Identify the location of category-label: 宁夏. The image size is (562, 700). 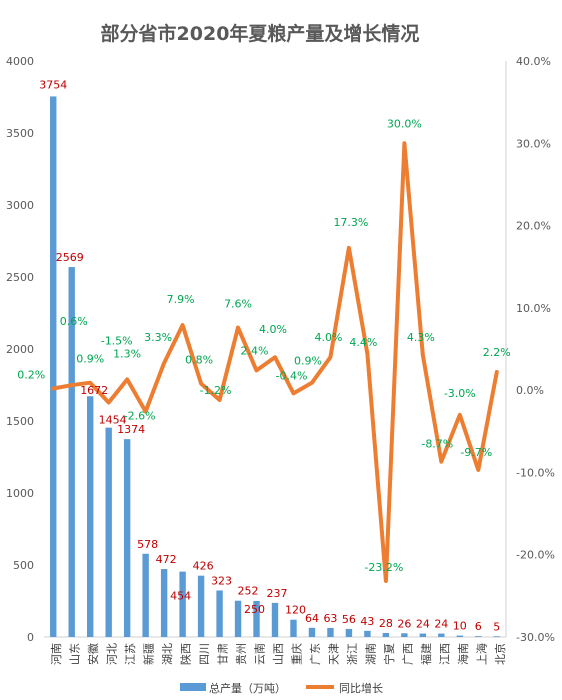
(389, 654).